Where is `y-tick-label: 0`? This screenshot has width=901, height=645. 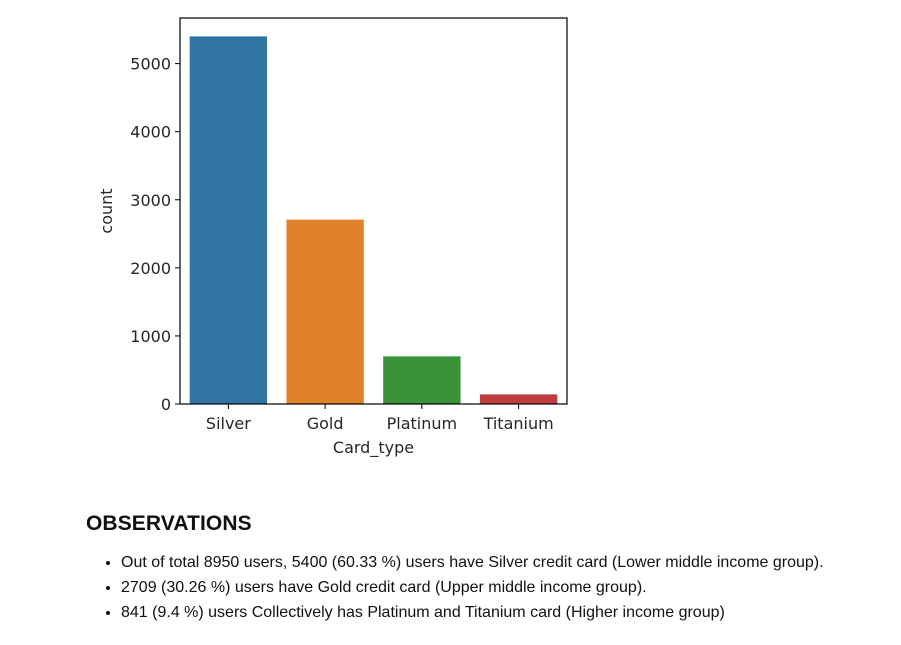
y-tick-label: 0 is located at coordinates (166, 404).